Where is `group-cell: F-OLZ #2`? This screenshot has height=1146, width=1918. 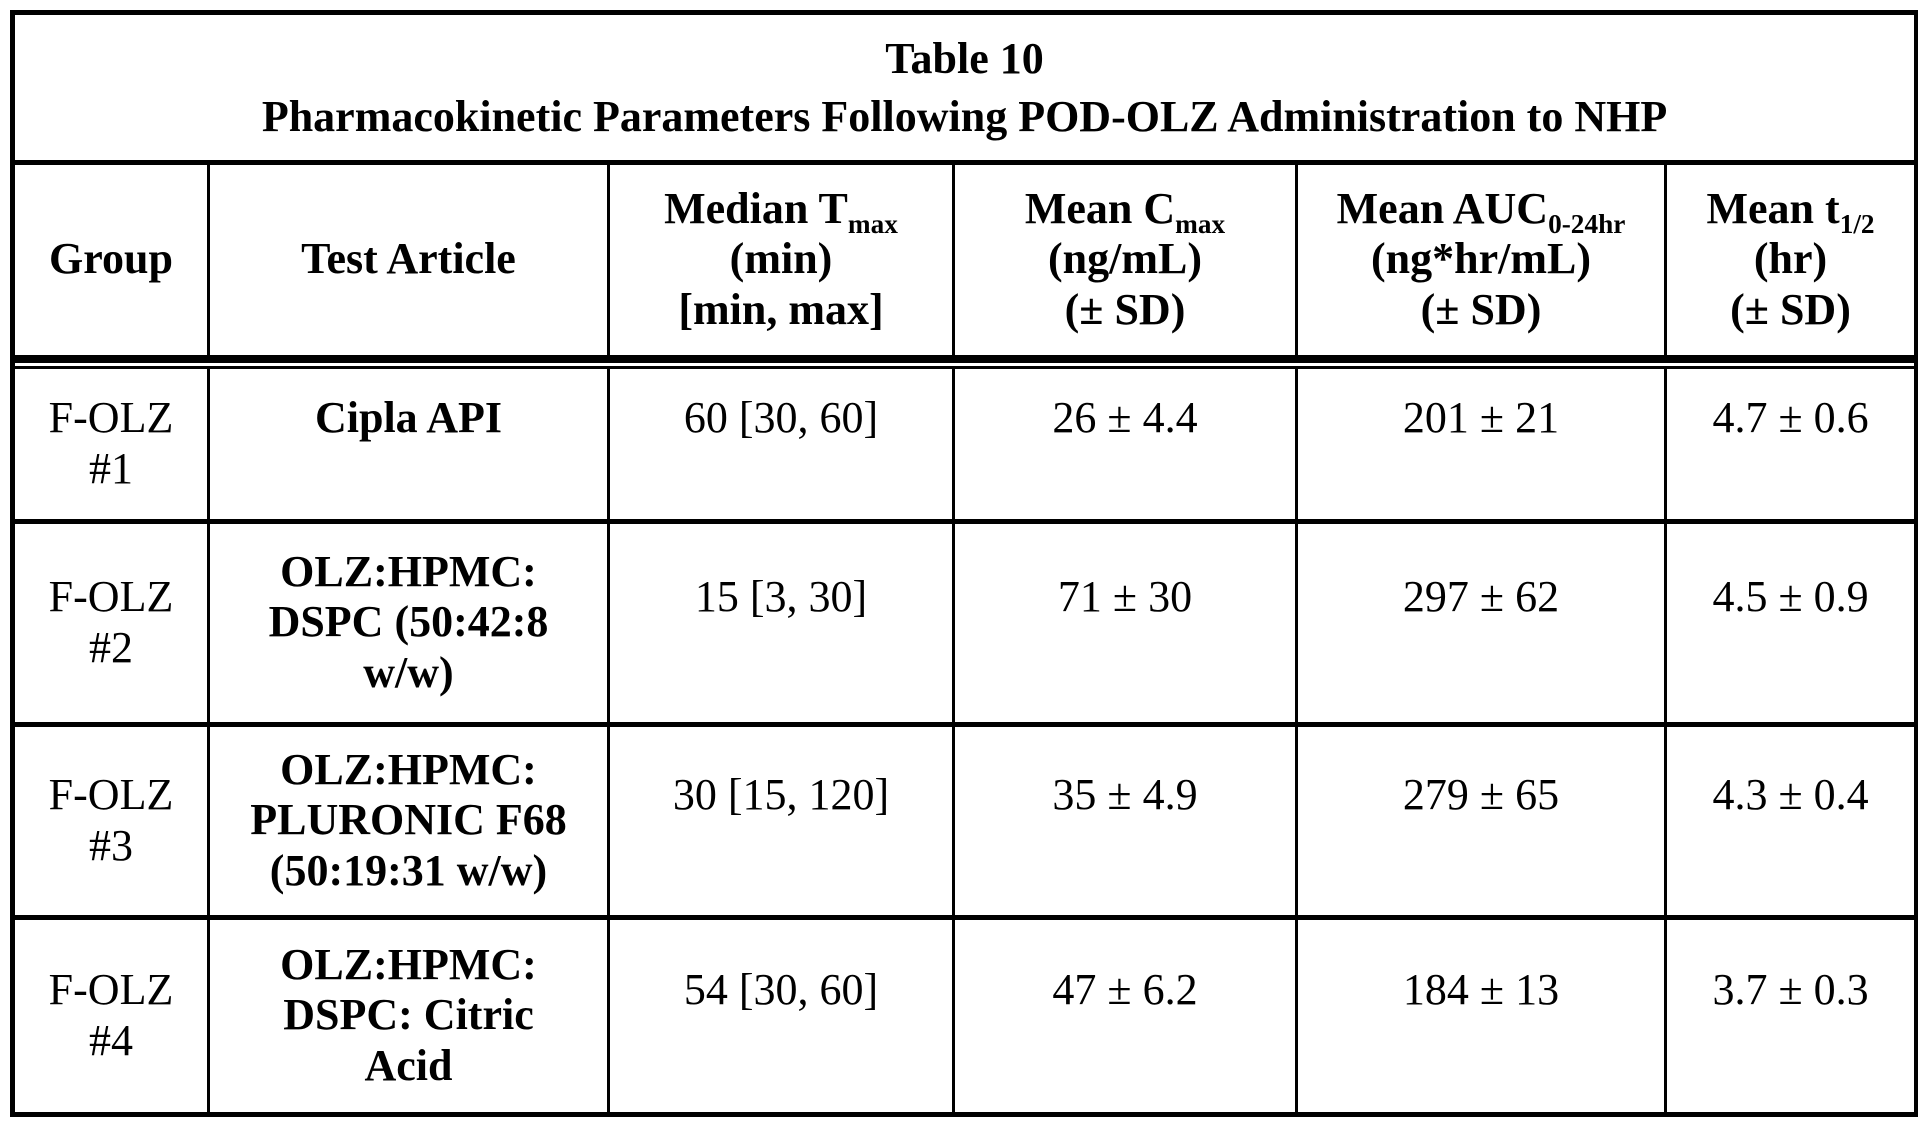 group-cell: F-OLZ #2 is located at coordinates (110, 622).